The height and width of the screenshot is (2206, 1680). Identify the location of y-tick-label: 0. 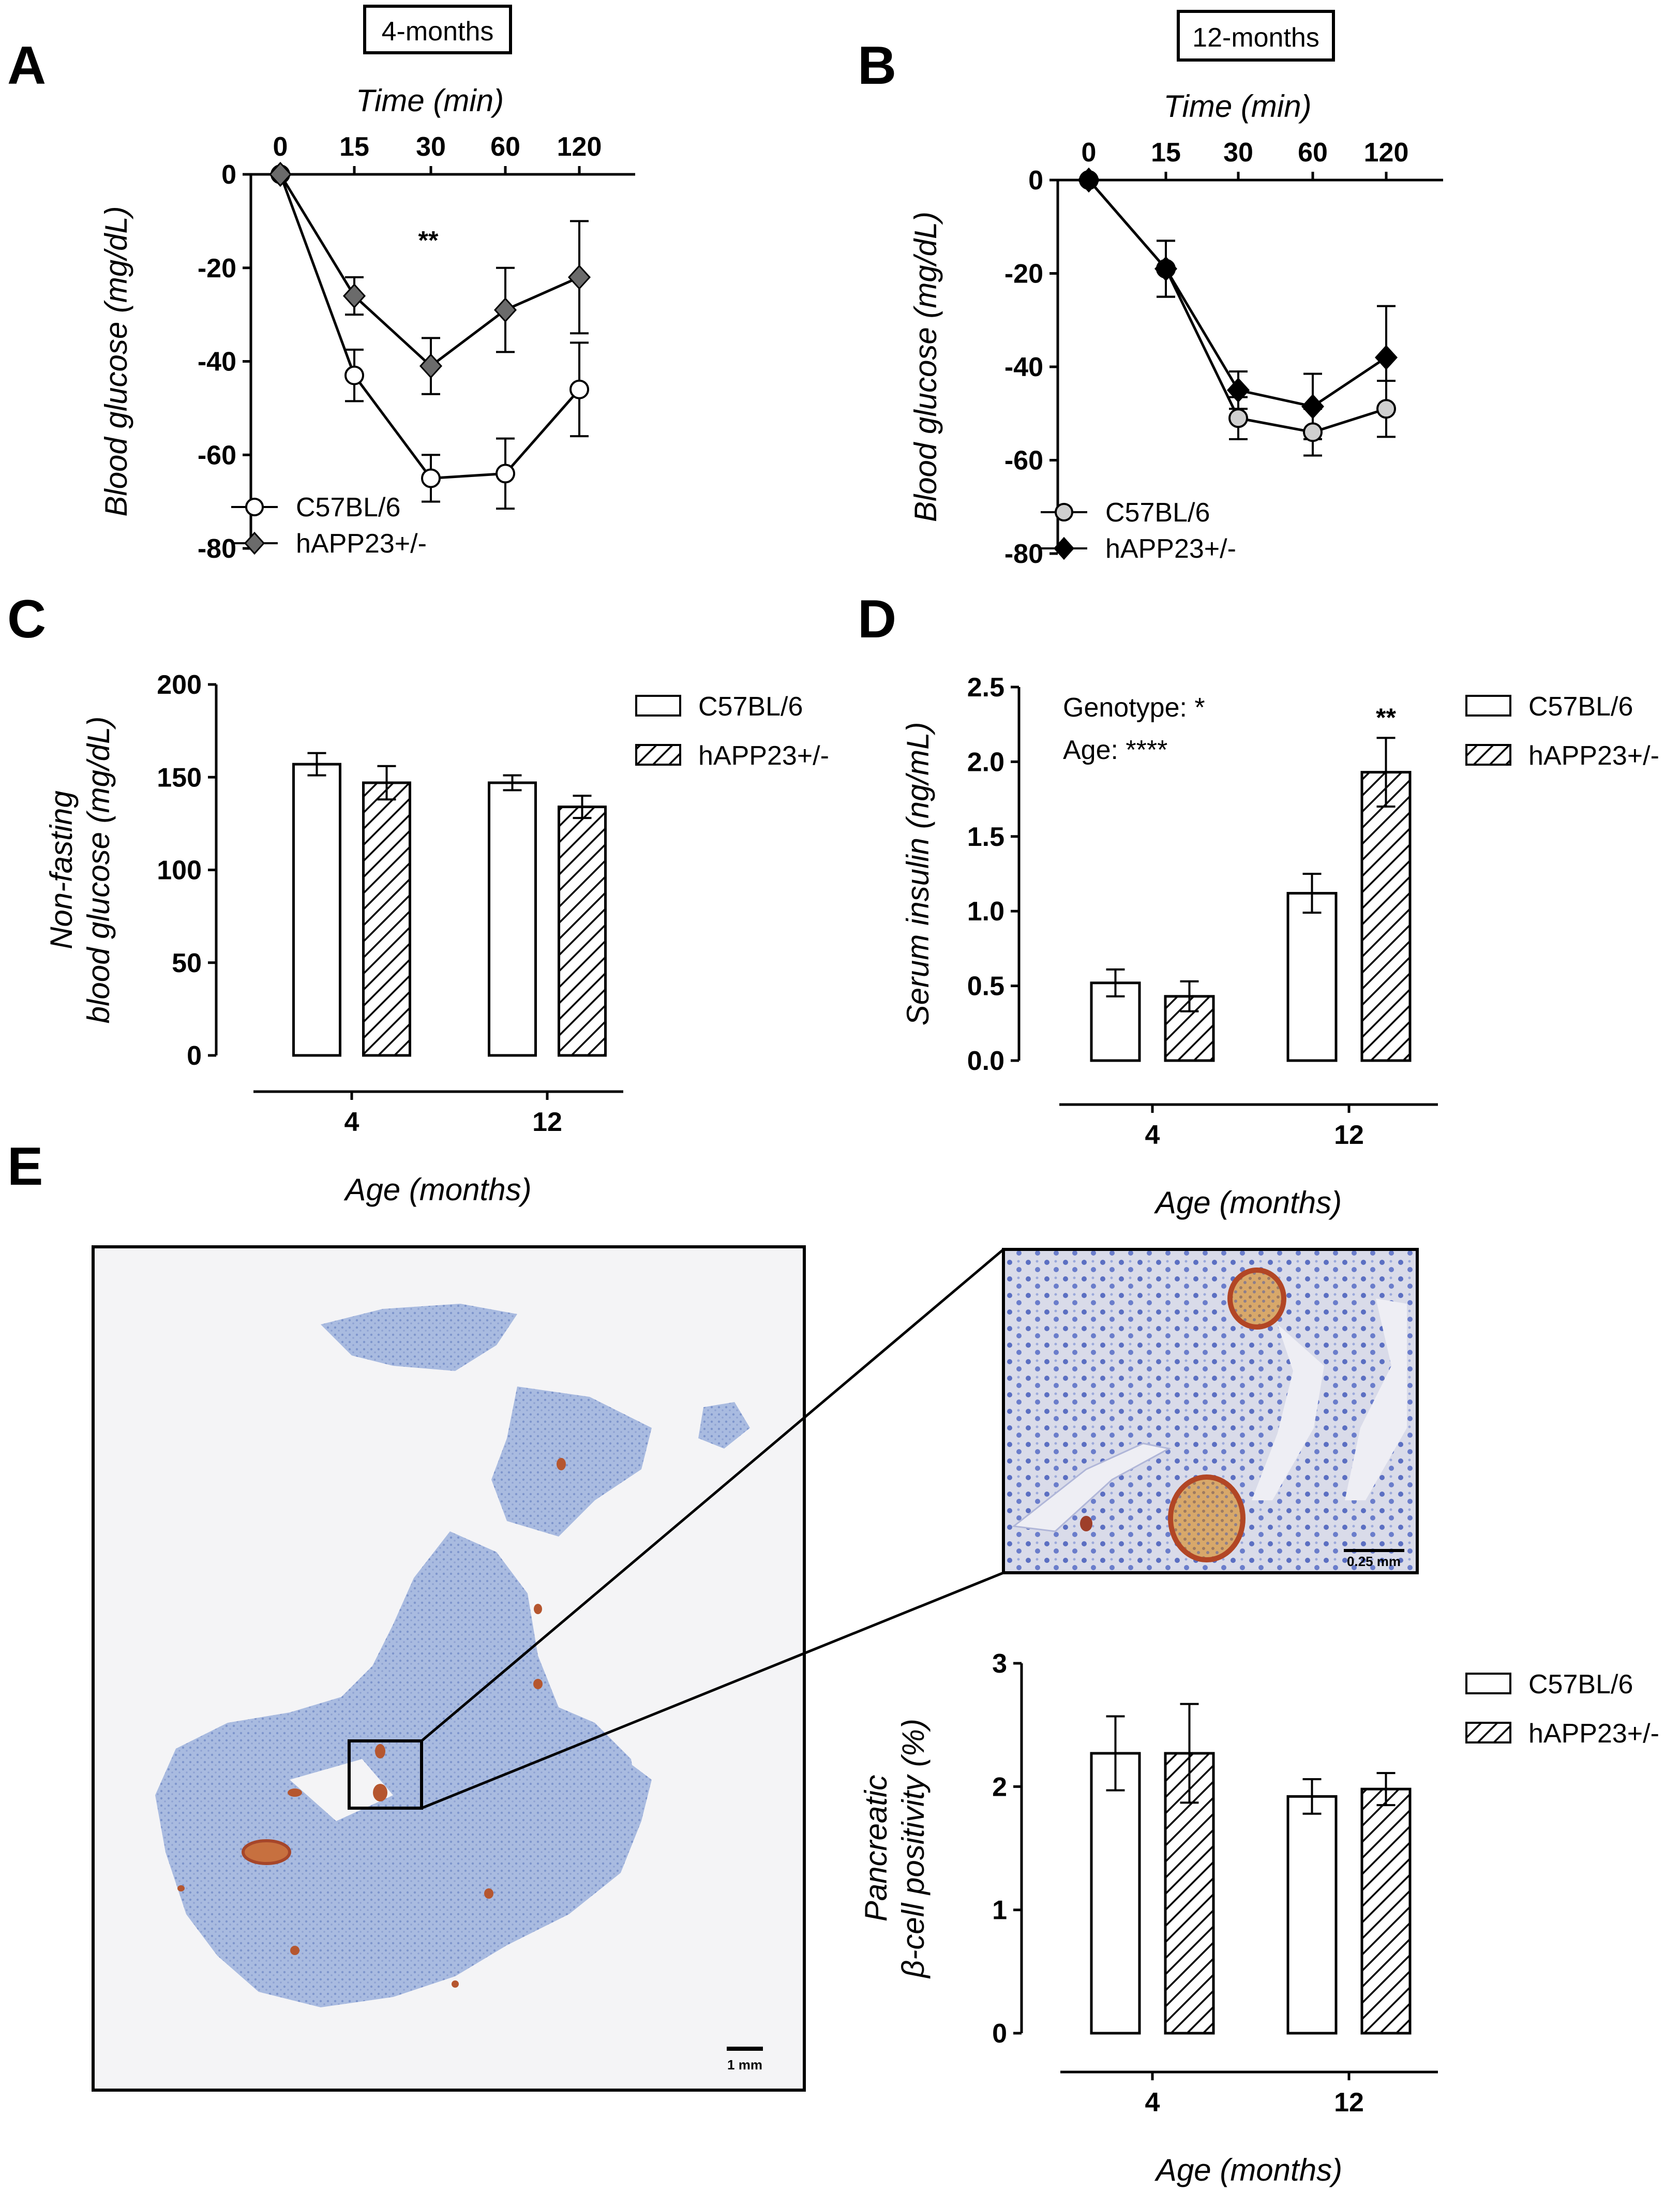
(1035, 181).